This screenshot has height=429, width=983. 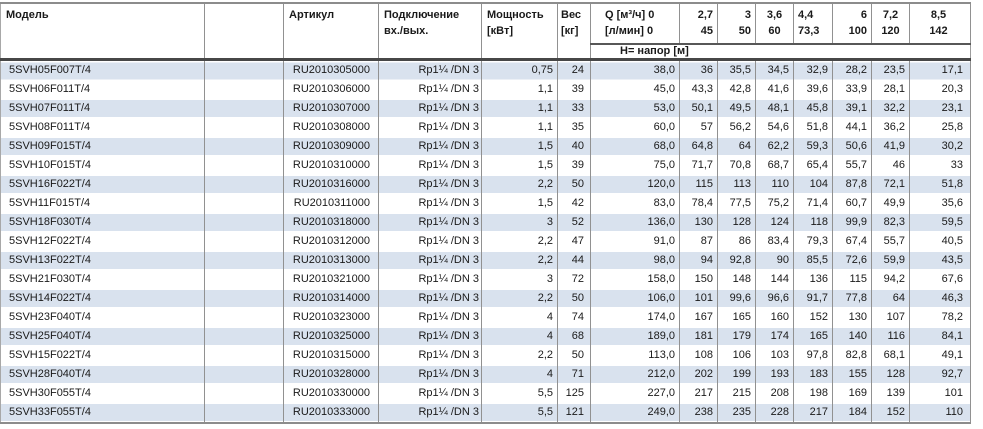 What do you see at coordinates (430, 31) in the screenshot?
I see `column-header-connection: Подключение вх./вых.` at bounding box center [430, 31].